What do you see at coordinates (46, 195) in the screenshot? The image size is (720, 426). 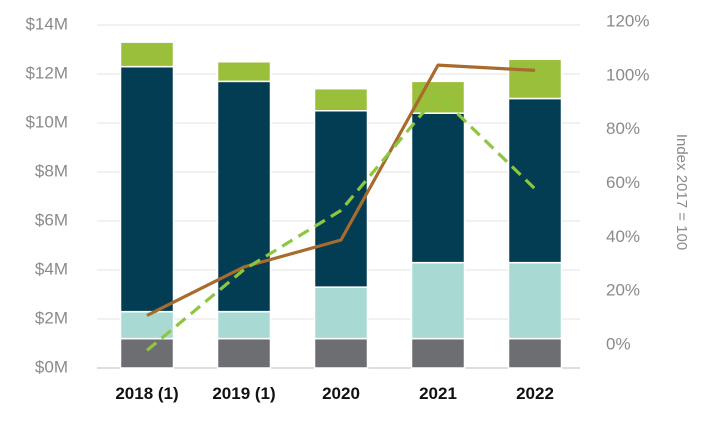 I see `left-axis-ticks: $0M $2M $4M $6M $8M $10M $12M $14M` at bounding box center [46, 195].